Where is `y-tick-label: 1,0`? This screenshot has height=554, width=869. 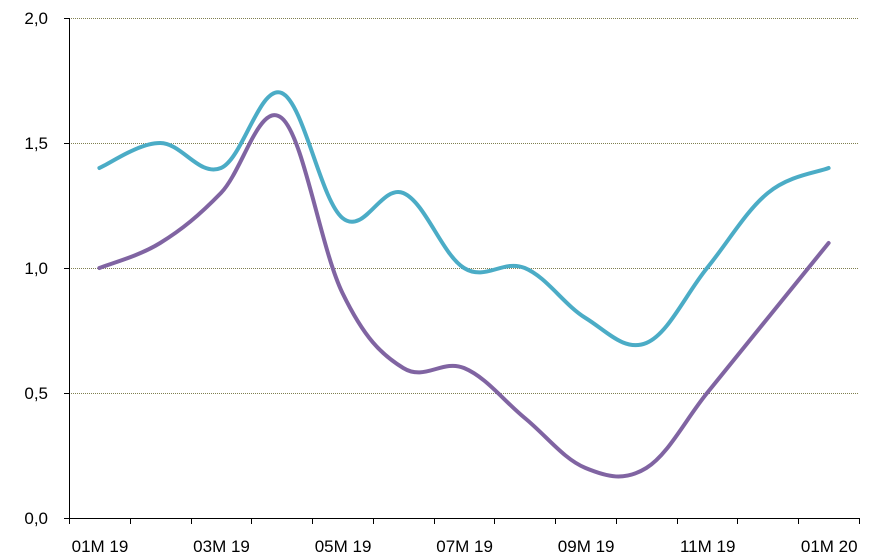
y-tick-label: 1,0 is located at coordinates (36, 268).